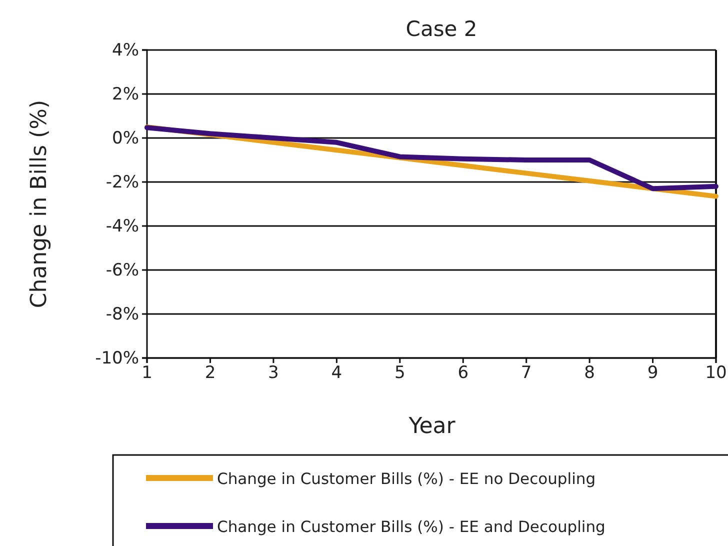 This screenshot has height=546, width=728. I want to click on y-tick-label: -8%, so click(122, 314).